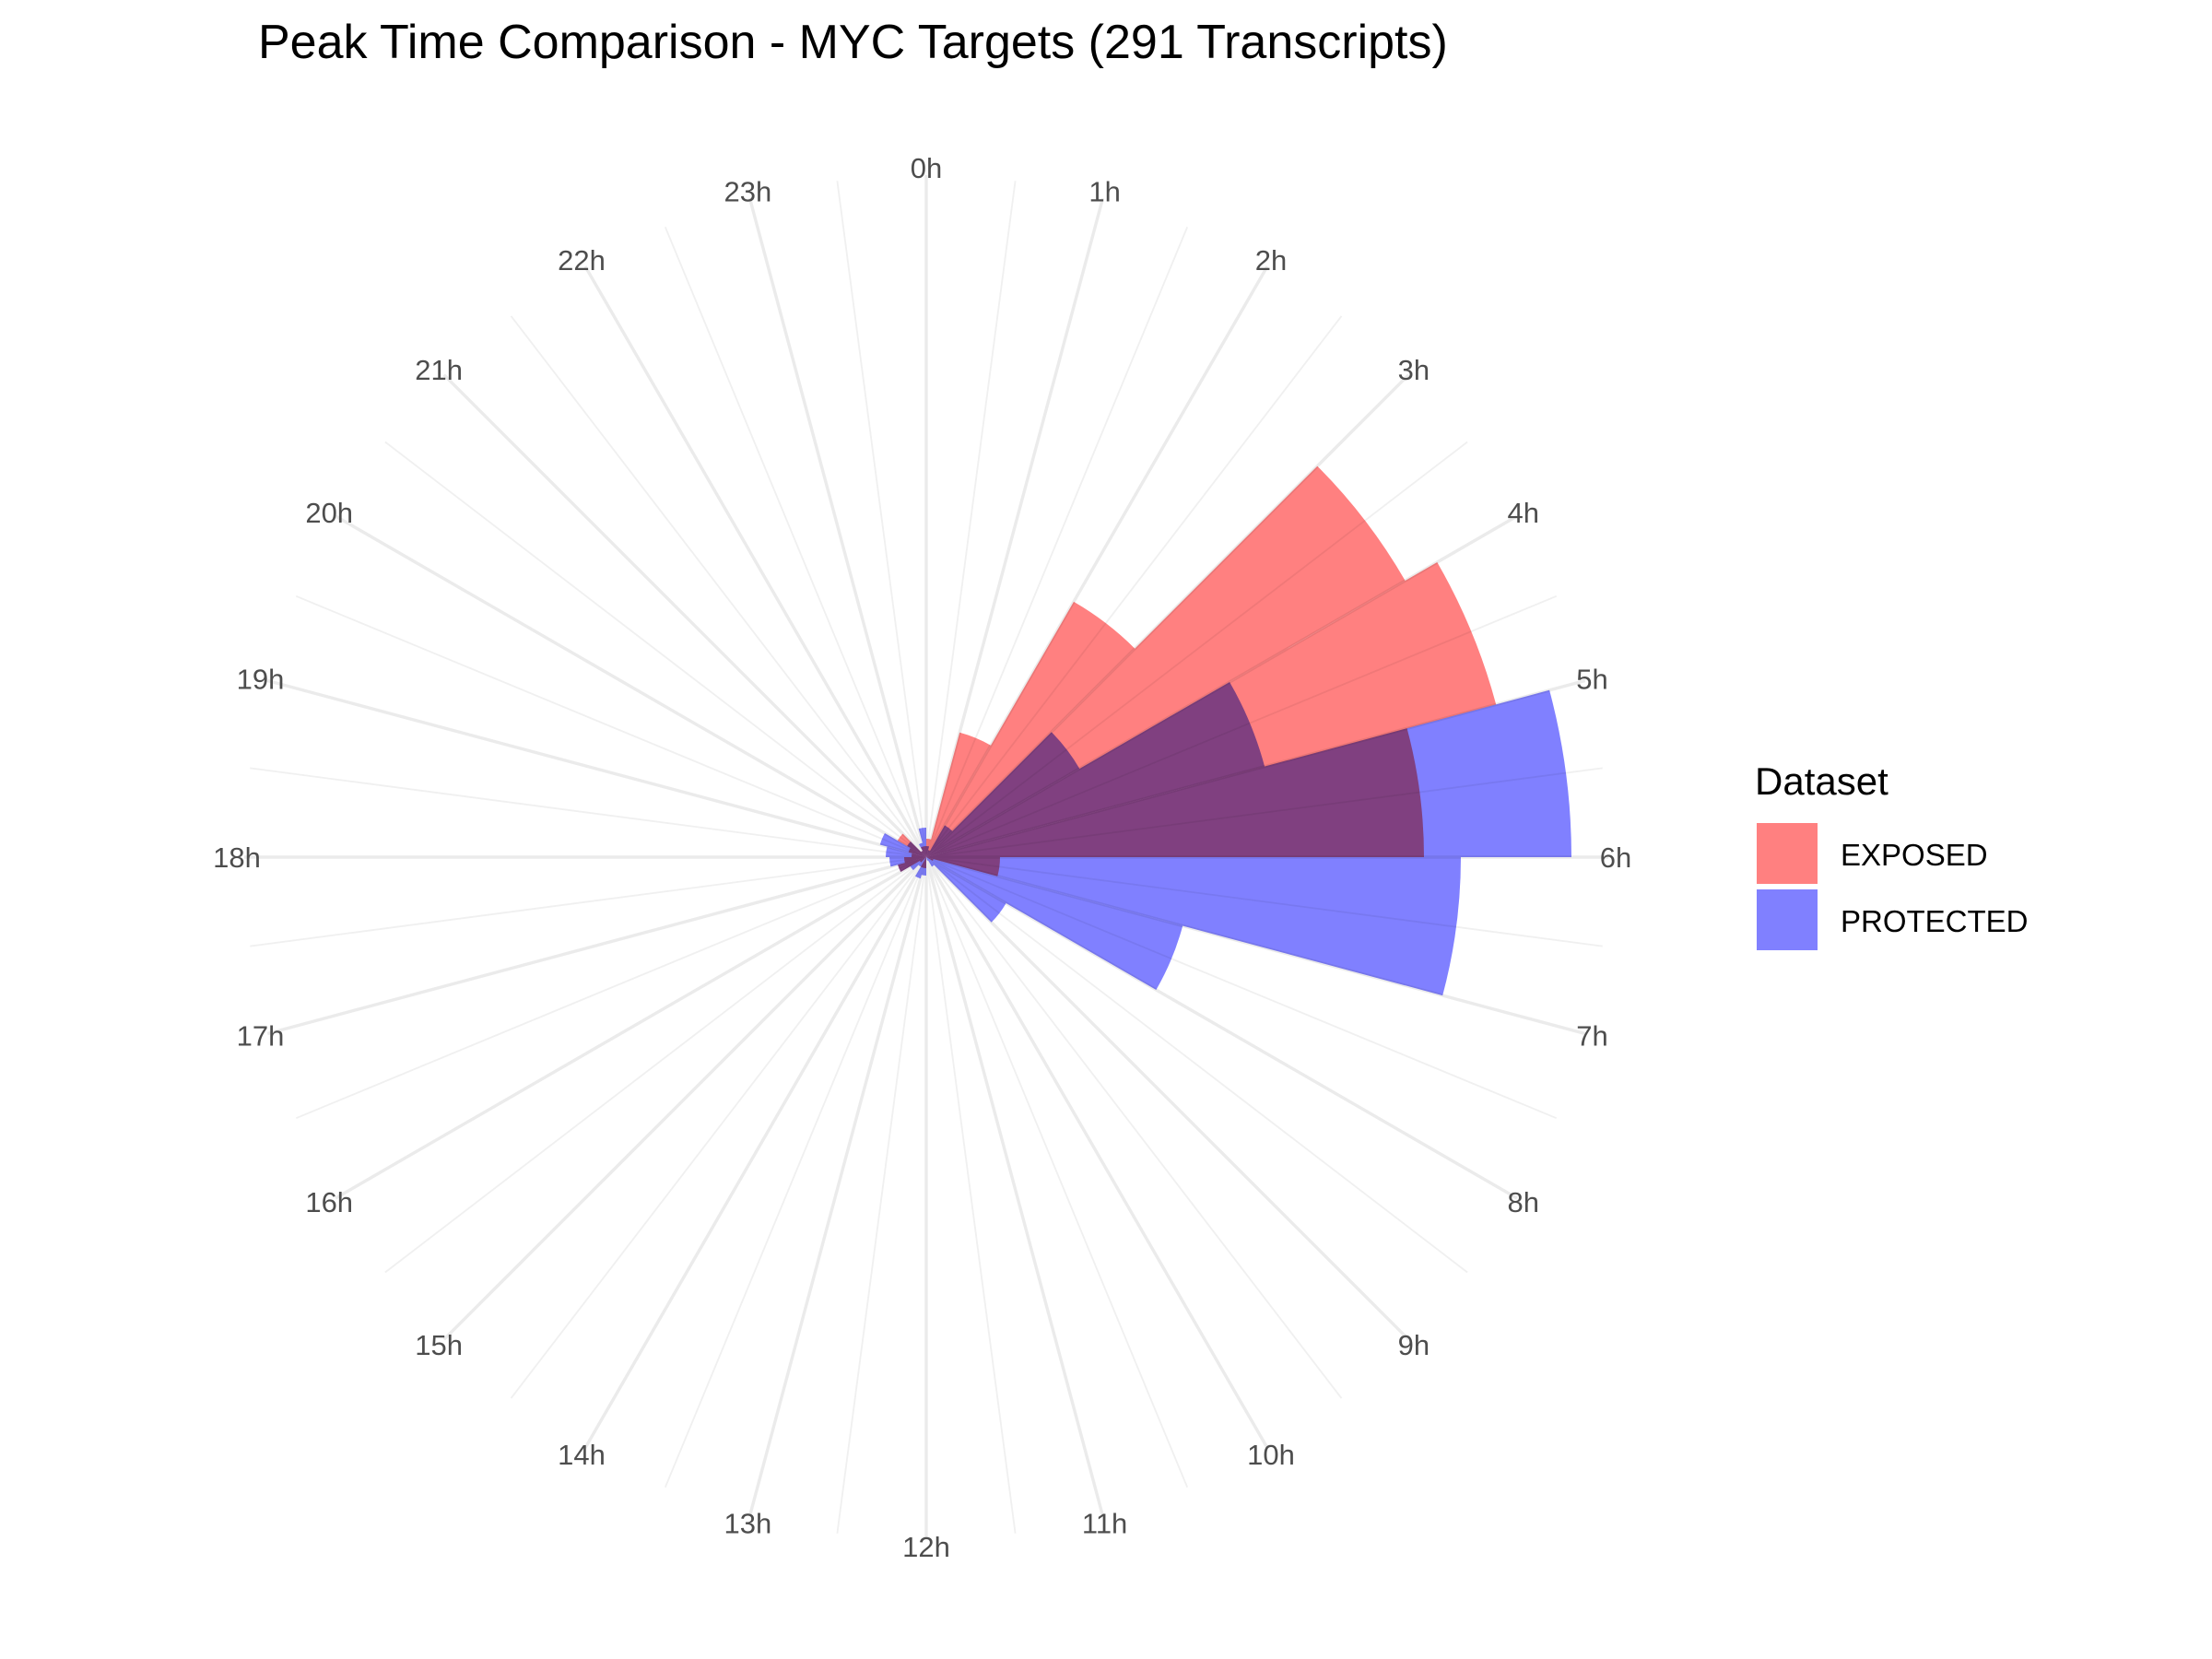 The height and width of the screenshot is (1659, 2212). What do you see at coordinates (958, 794) in the screenshot?
I see `bar-exposed-1h` at bounding box center [958, 794].